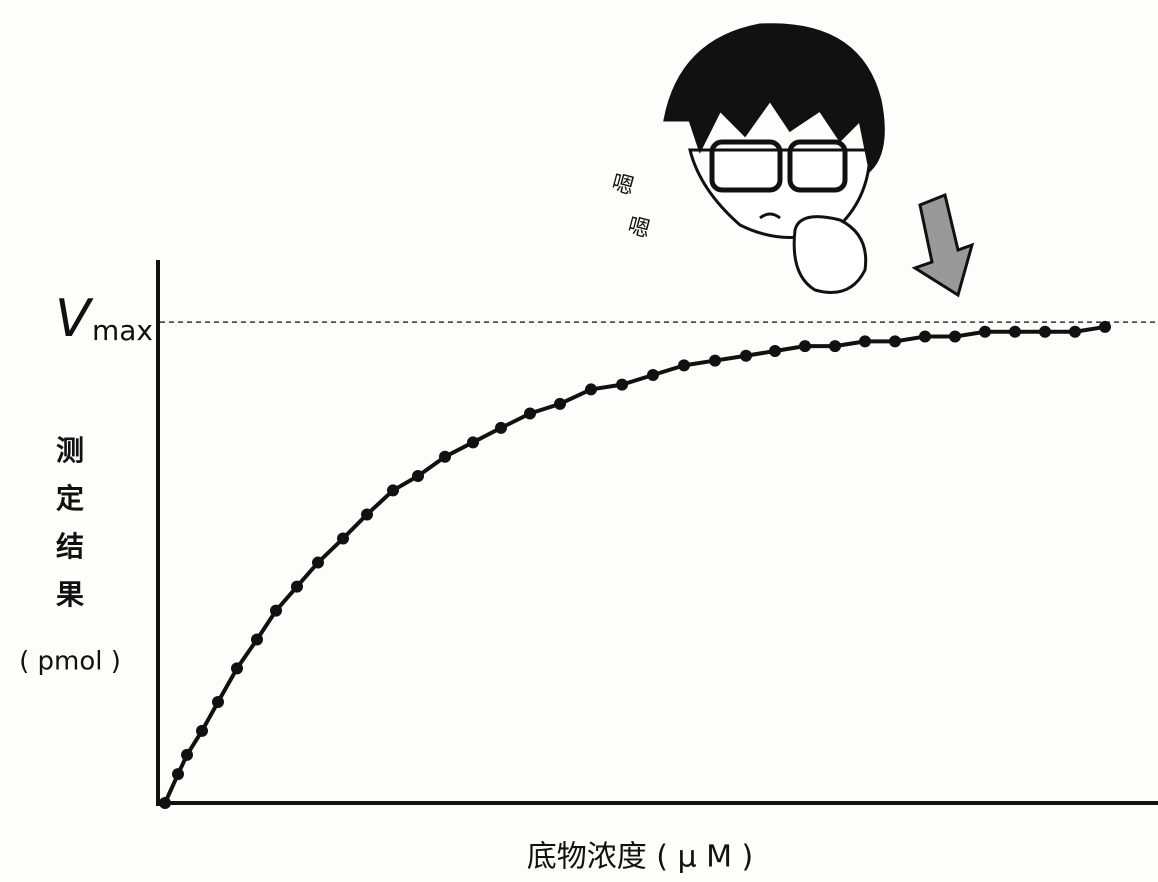 The width and height of the screenshot is (1158, 882). What do you see at coordinates (74, 319) in the screenshot?
I see `vmax-label: V` at bounding box center [74, 319].